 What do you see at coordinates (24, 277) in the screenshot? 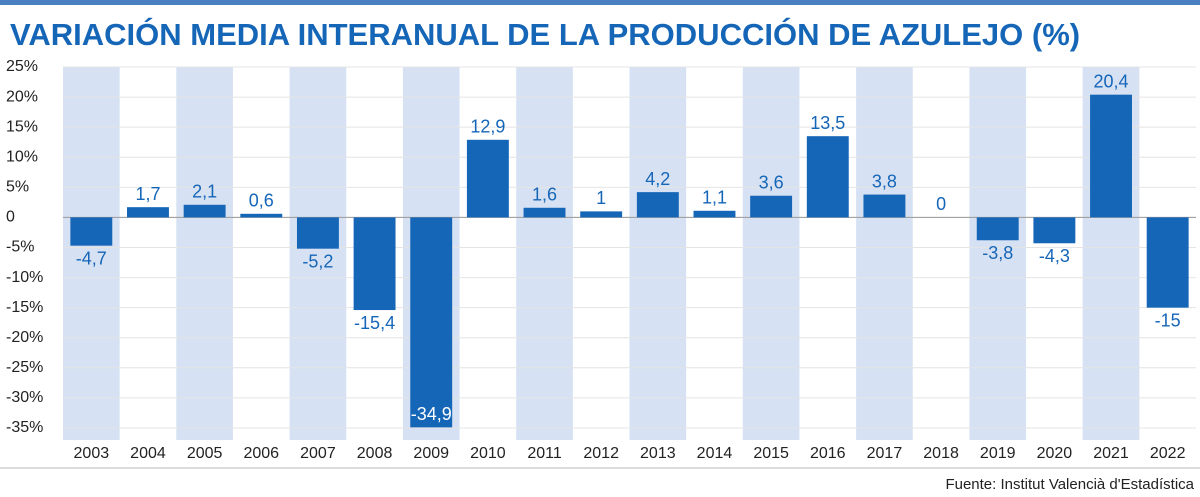
I see `y-tick-label: -10%` at bounding box center [24, 277].